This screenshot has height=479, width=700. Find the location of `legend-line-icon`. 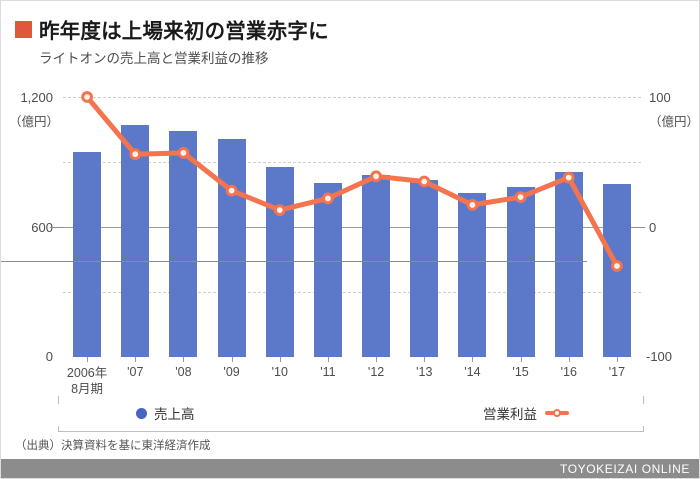

legend-line-icon is located at coordinates (557, 413).